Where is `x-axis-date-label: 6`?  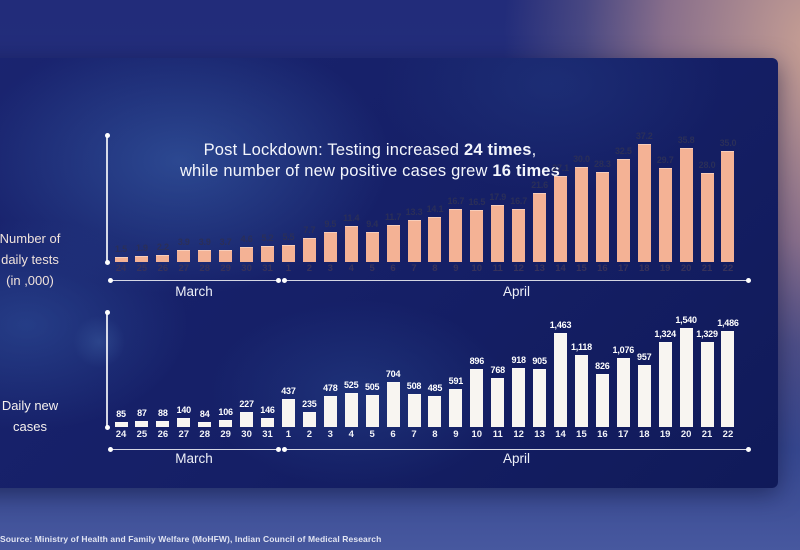
x-axis-date-label: 6 is located at coordinates (393, 268).